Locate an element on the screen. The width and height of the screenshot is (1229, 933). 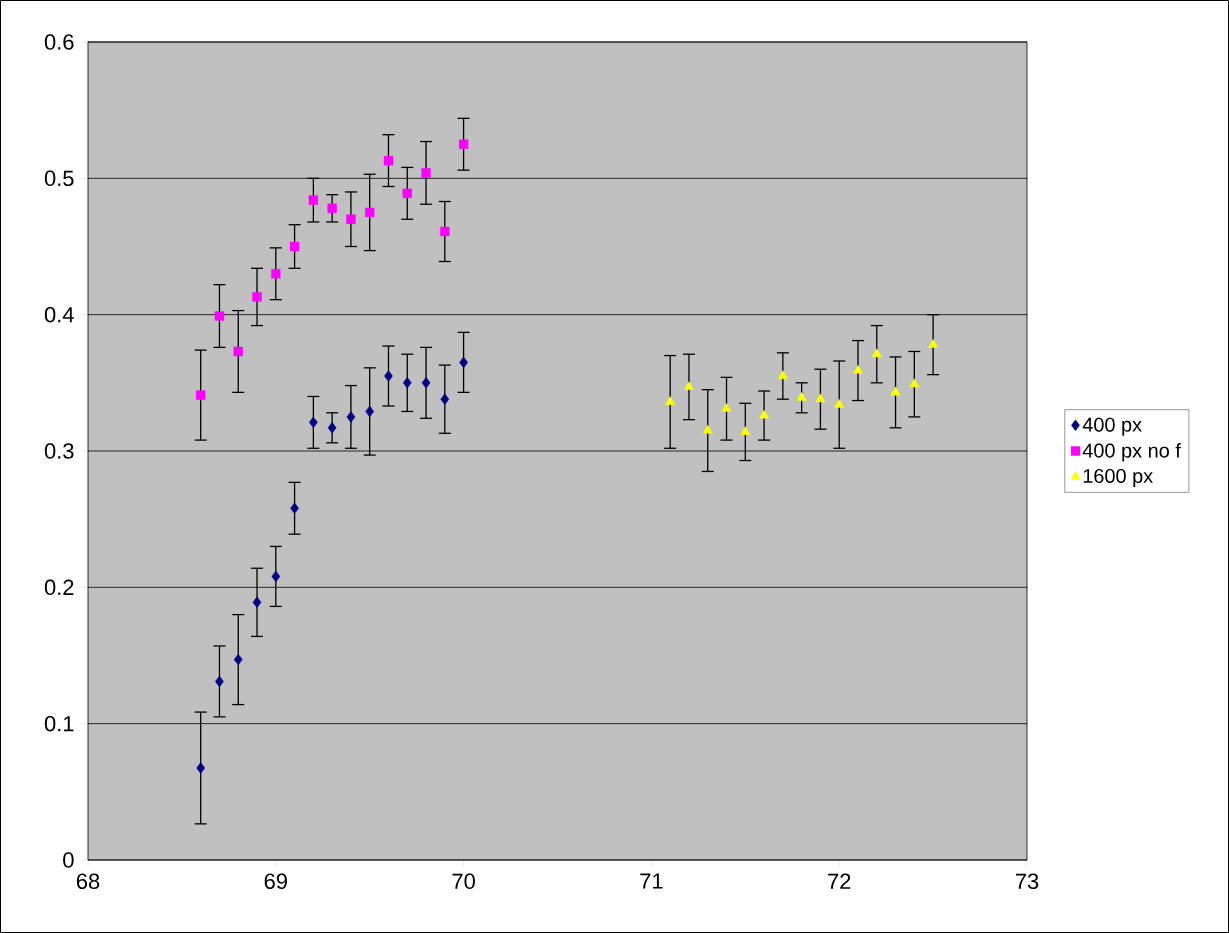
legend-label: 1600 px is located at coordinates (1118, 477).